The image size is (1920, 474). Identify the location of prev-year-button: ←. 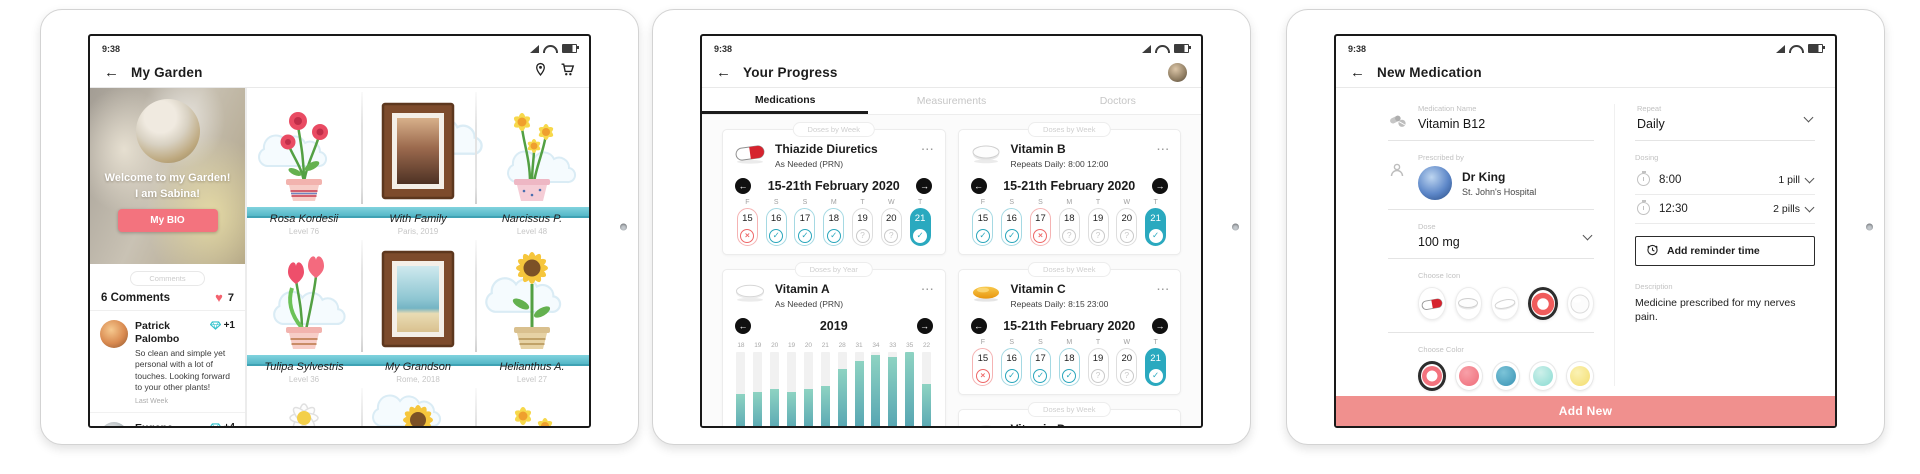
(743, 326).